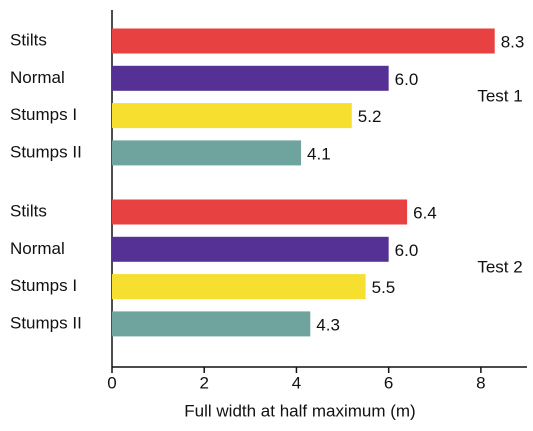 This screenshot has height=431, width=533. What do you see at coordinates (480, 382) in the screenshot?
I see `x-tick-label: 8` at bounding box center [480, 382].